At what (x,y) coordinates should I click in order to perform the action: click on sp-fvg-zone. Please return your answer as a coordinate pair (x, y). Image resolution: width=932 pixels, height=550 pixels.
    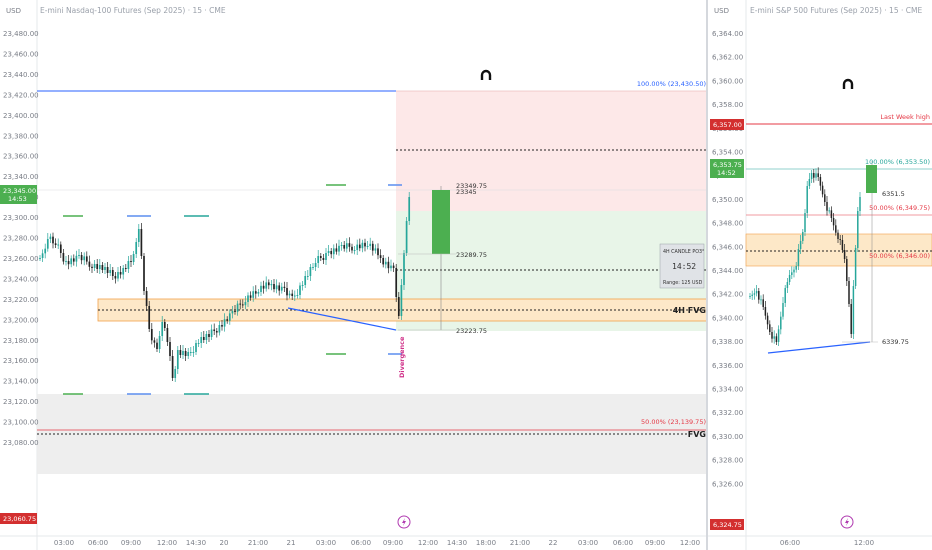
    Looking at the image, I should click on (838, 250).